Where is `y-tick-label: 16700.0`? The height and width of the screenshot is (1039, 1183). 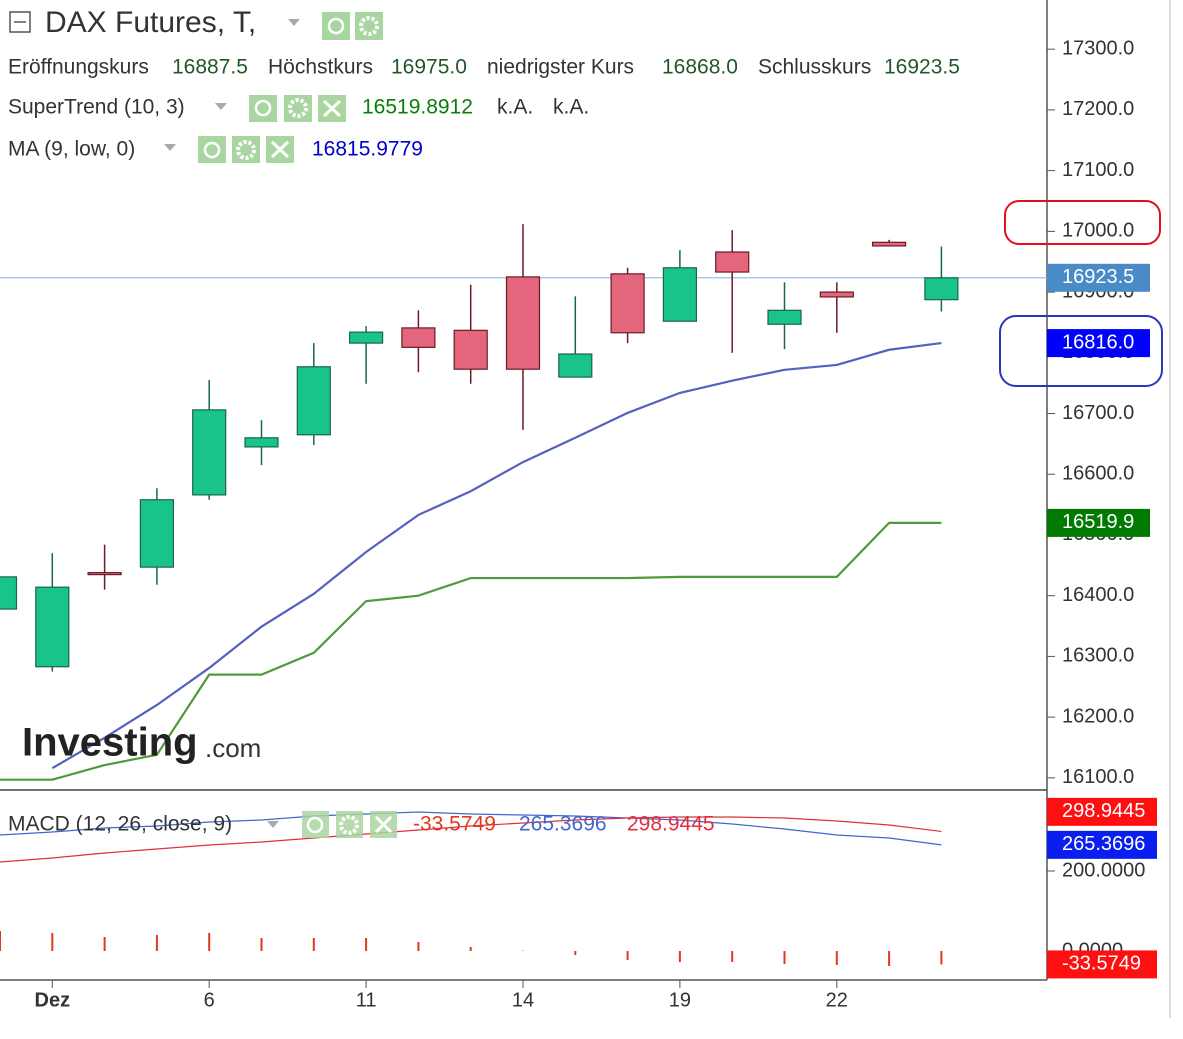
y-tick-label: 16700.0 is located at coordinates (1098, 413).